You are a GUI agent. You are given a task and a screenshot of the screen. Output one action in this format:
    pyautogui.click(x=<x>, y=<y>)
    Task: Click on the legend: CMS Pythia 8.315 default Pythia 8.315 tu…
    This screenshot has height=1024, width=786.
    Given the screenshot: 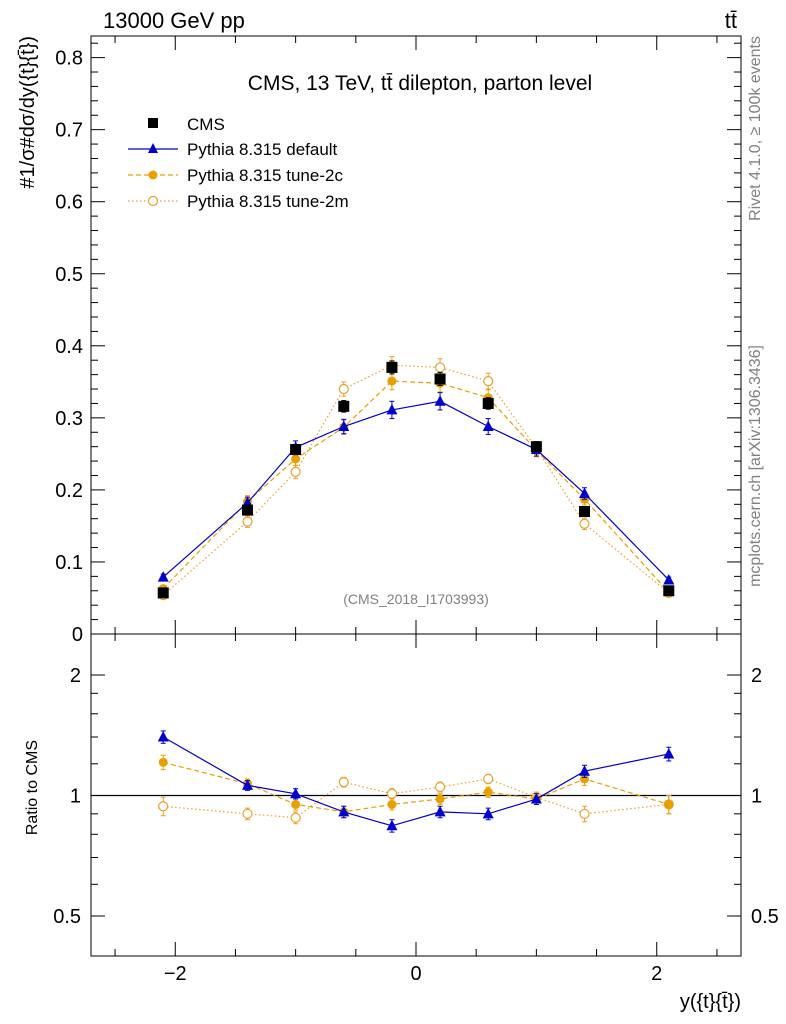 What is the action you would take?
    pyautogui.click(x=238, y=163)
    